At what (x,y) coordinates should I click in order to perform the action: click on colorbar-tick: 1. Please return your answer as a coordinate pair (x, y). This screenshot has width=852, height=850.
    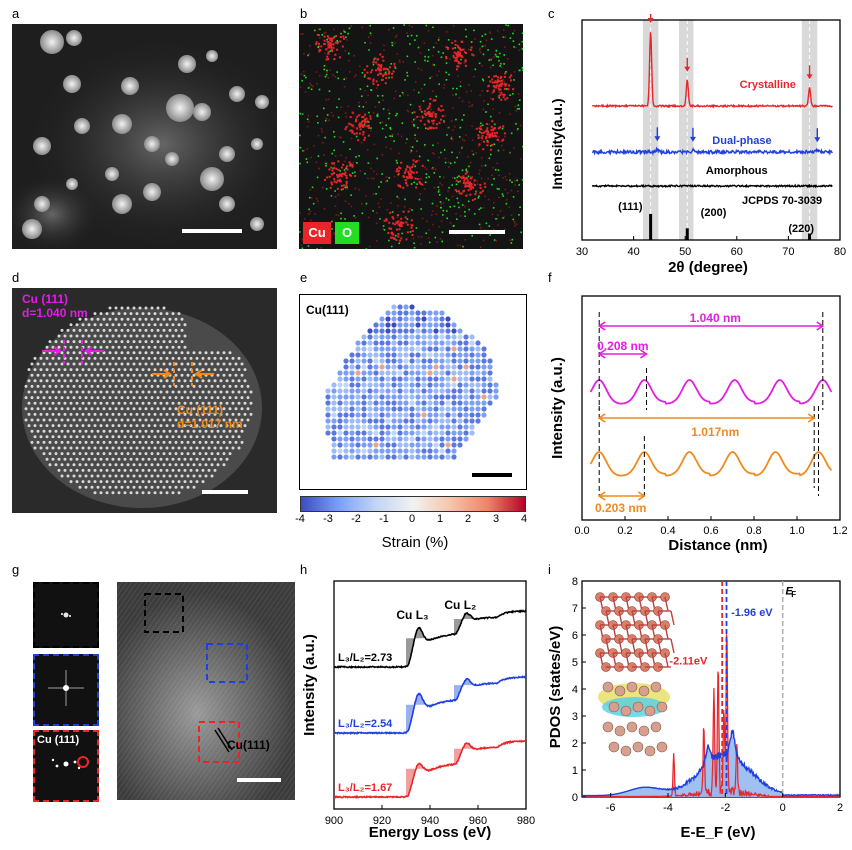
    Looking at the image, I should click on (440, 519).